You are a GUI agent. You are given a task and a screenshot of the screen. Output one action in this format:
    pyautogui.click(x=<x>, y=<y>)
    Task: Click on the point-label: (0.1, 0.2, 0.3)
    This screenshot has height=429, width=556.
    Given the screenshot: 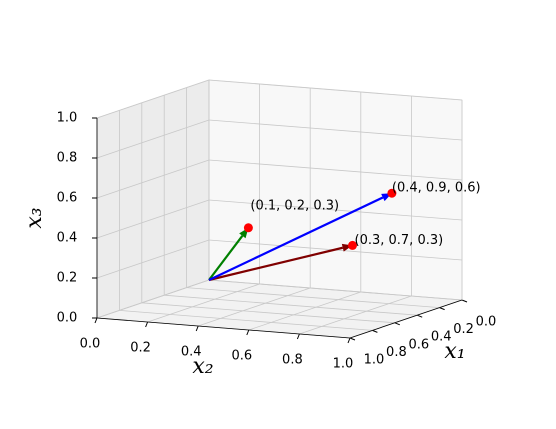 What is the action you would take?
    pyautogui.click(x=294, y=205)
    